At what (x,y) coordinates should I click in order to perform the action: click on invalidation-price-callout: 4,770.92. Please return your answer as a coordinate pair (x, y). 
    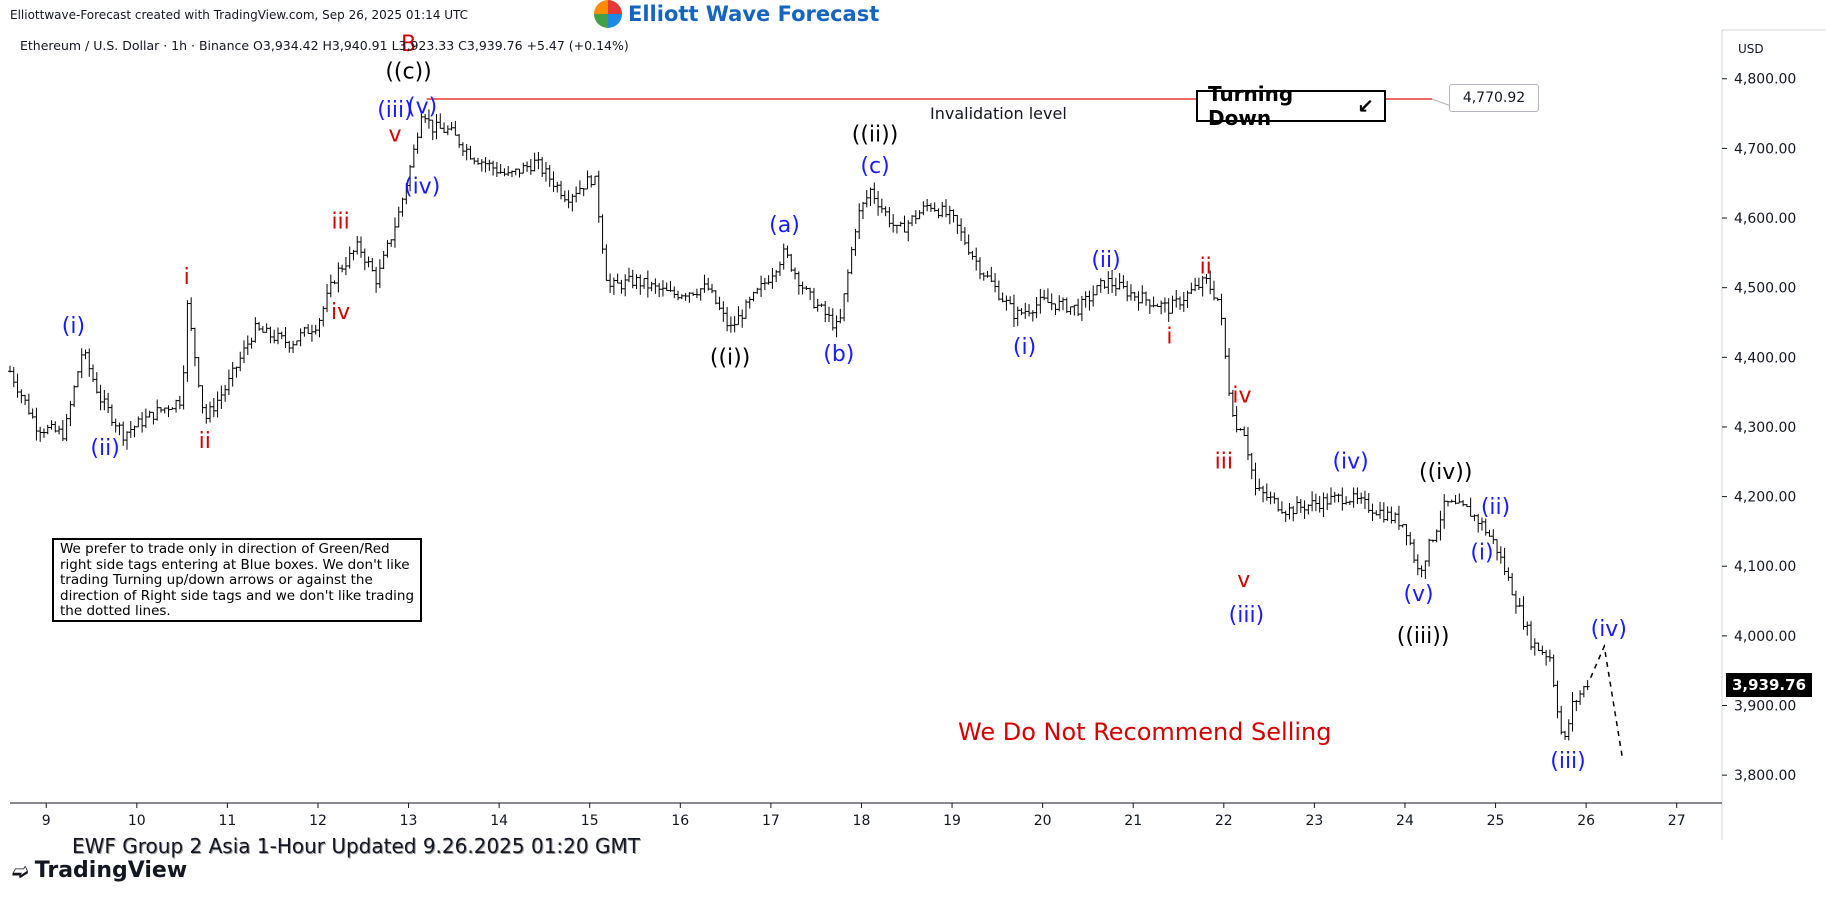
    Looking at the image, I should click on (1494, 98).